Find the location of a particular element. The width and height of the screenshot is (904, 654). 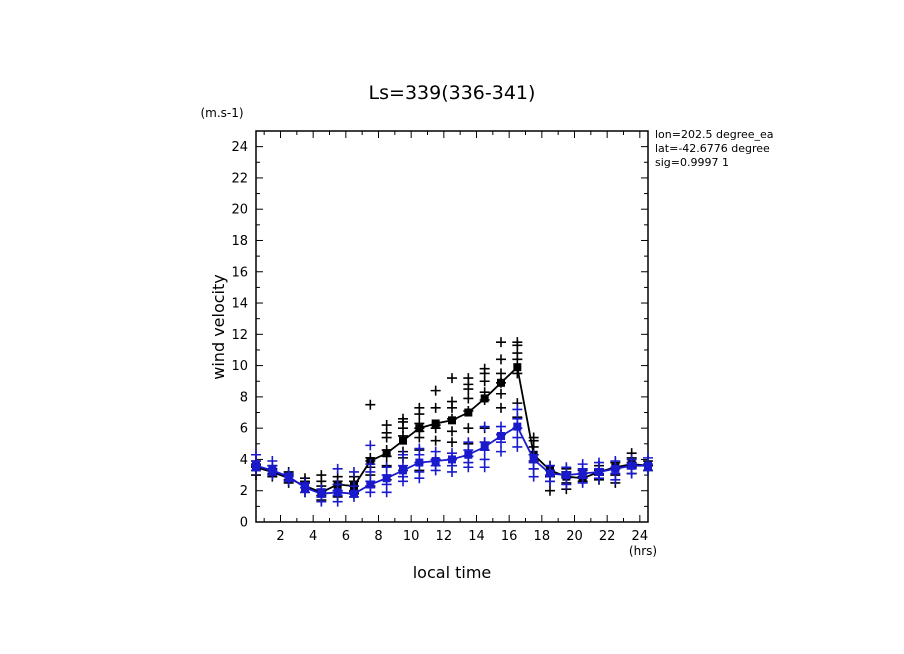

y-tick-label: 6 is located at coordinates (244, 429).